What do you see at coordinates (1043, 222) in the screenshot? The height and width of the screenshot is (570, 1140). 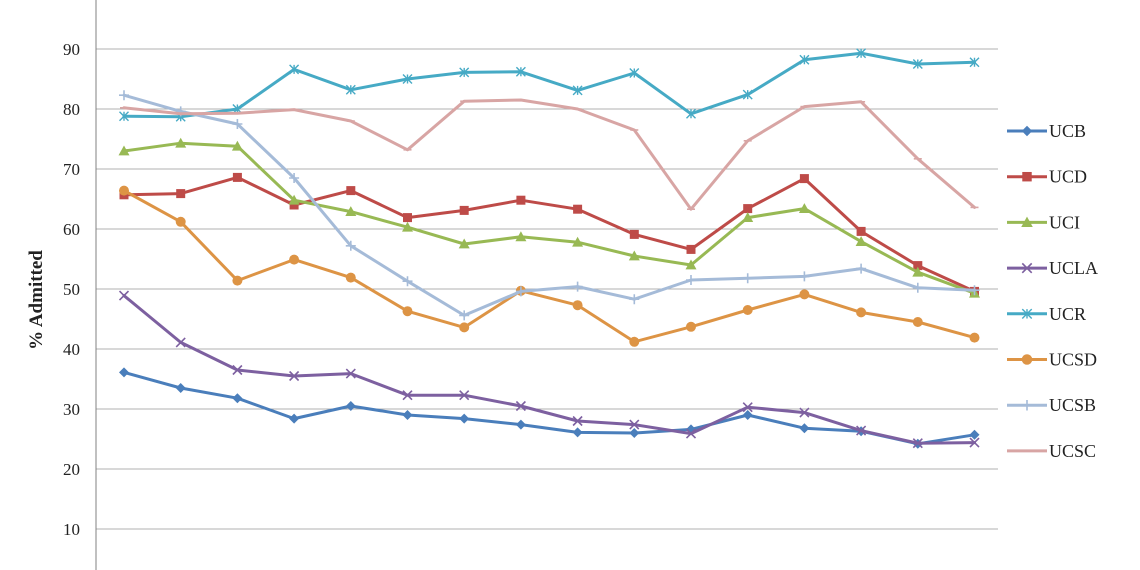 I see `legend-item-uci: UCI` at bounding box center [1043, 222].